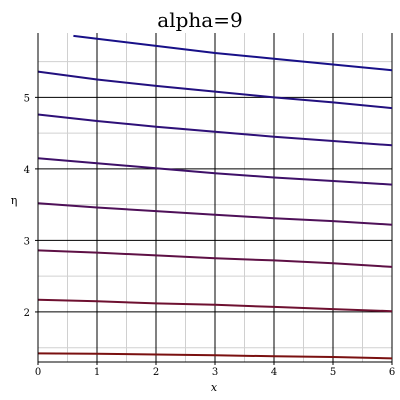 Image resolution: width=400 pixels, height=400 pixels. Describe the element at coordinates (27, 98) in the screenshot. I see `y-tick-label: 5` at that location.